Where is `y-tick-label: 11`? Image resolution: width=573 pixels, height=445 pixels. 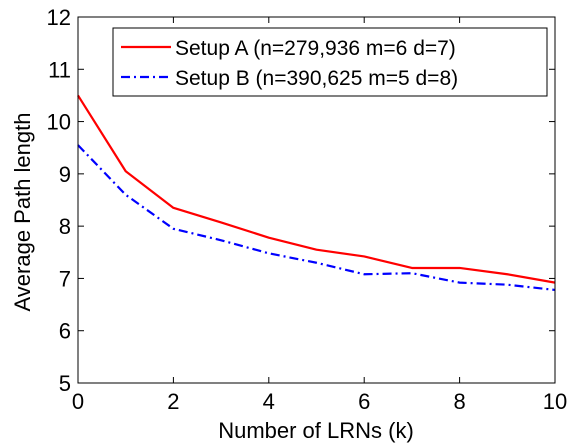
y-tick-label: 11 is located at coordinates (59, 69).